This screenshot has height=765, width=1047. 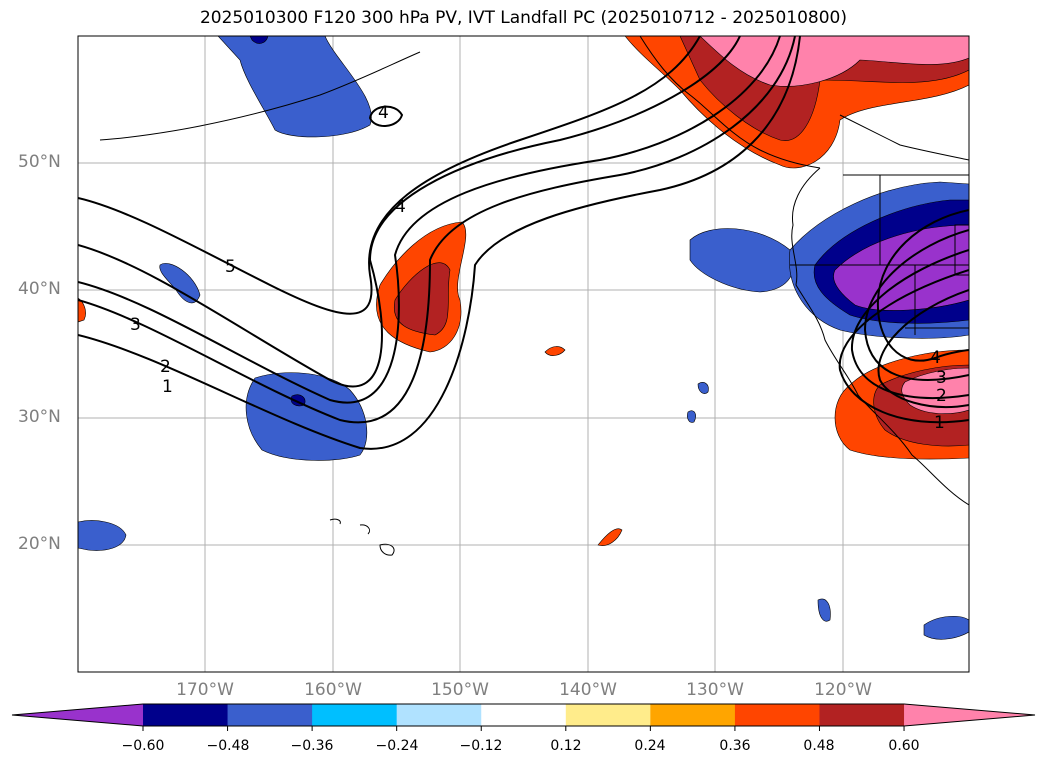 I want to click on colorbar-tick-label: −0.36, so click(x=312, y=746).